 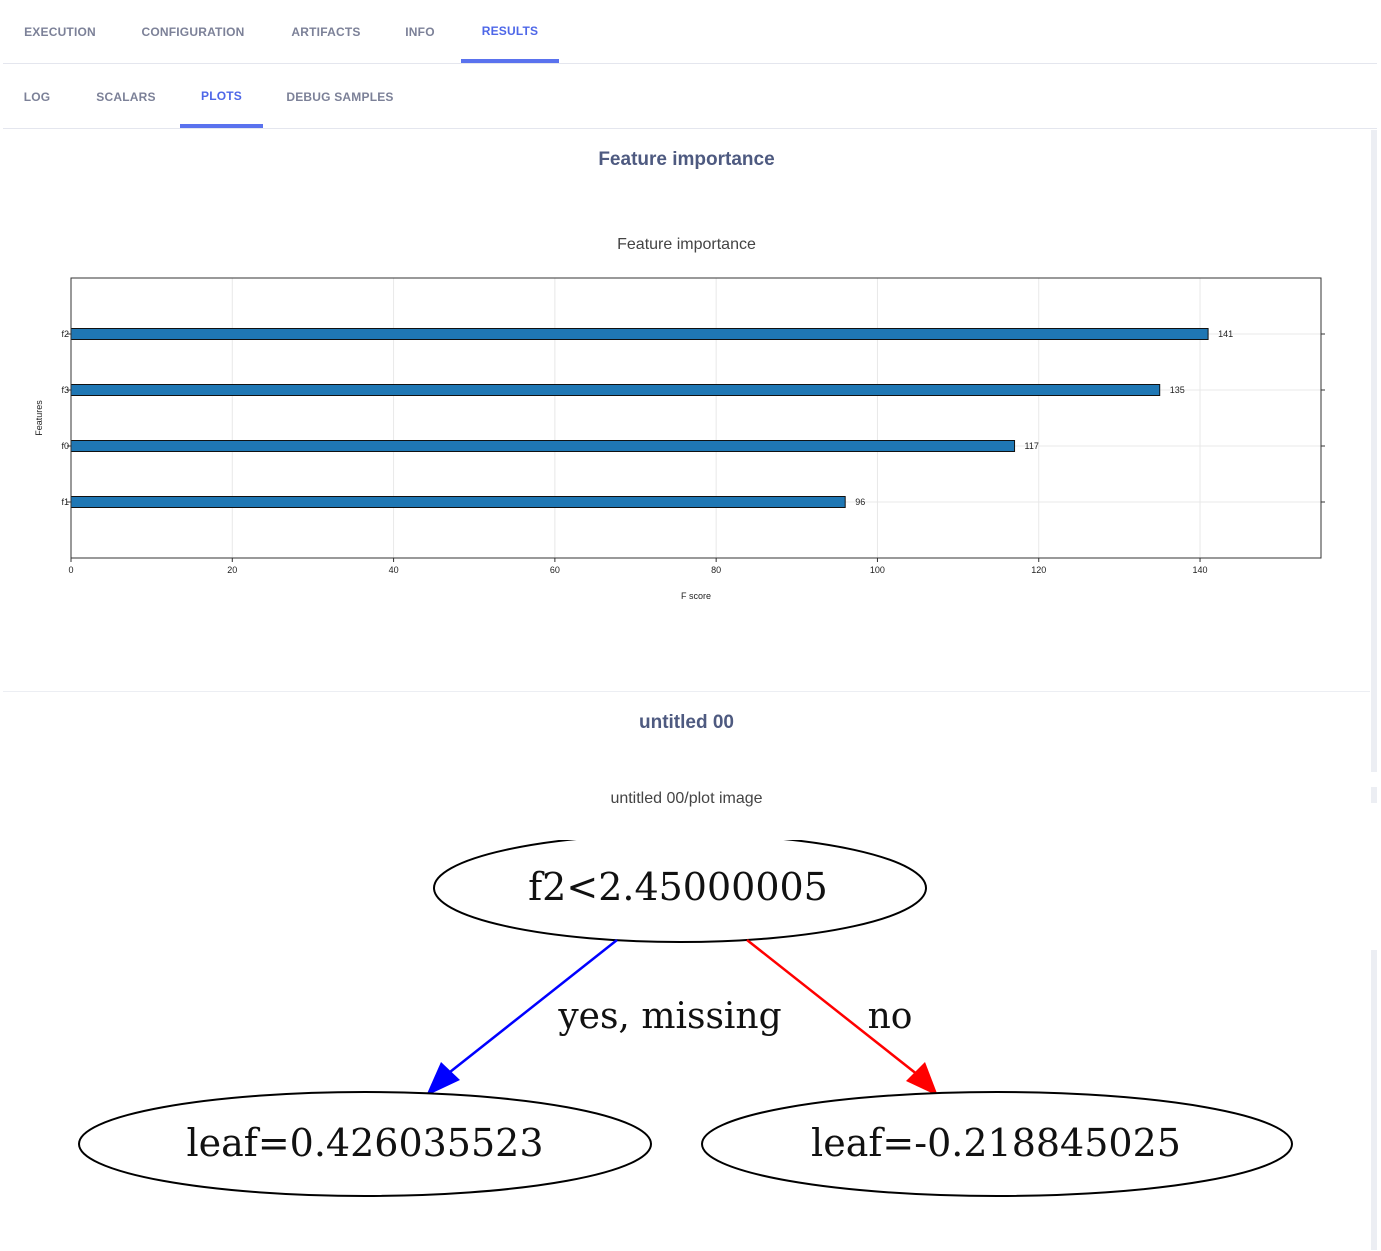 I want to click on tree-leaf-left-label: leaf=0.426035523, so click(x=364, y=1143).